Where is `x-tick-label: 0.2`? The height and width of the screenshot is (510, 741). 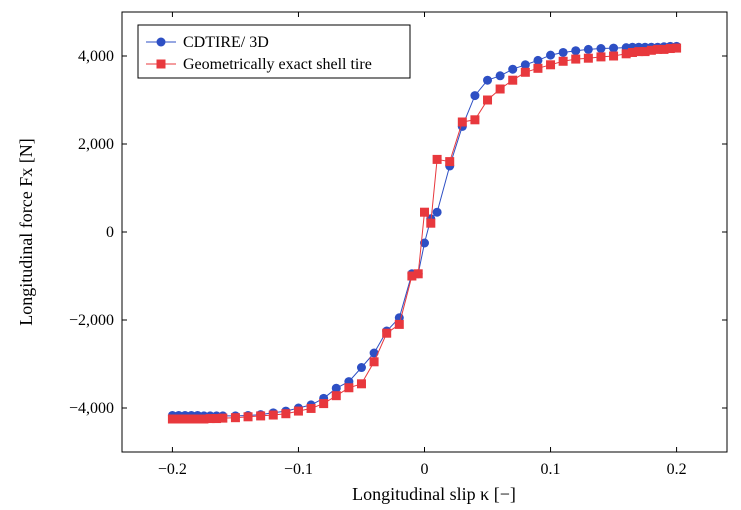
x-tick-label: 0.2 is located at coordinates (677, 469).